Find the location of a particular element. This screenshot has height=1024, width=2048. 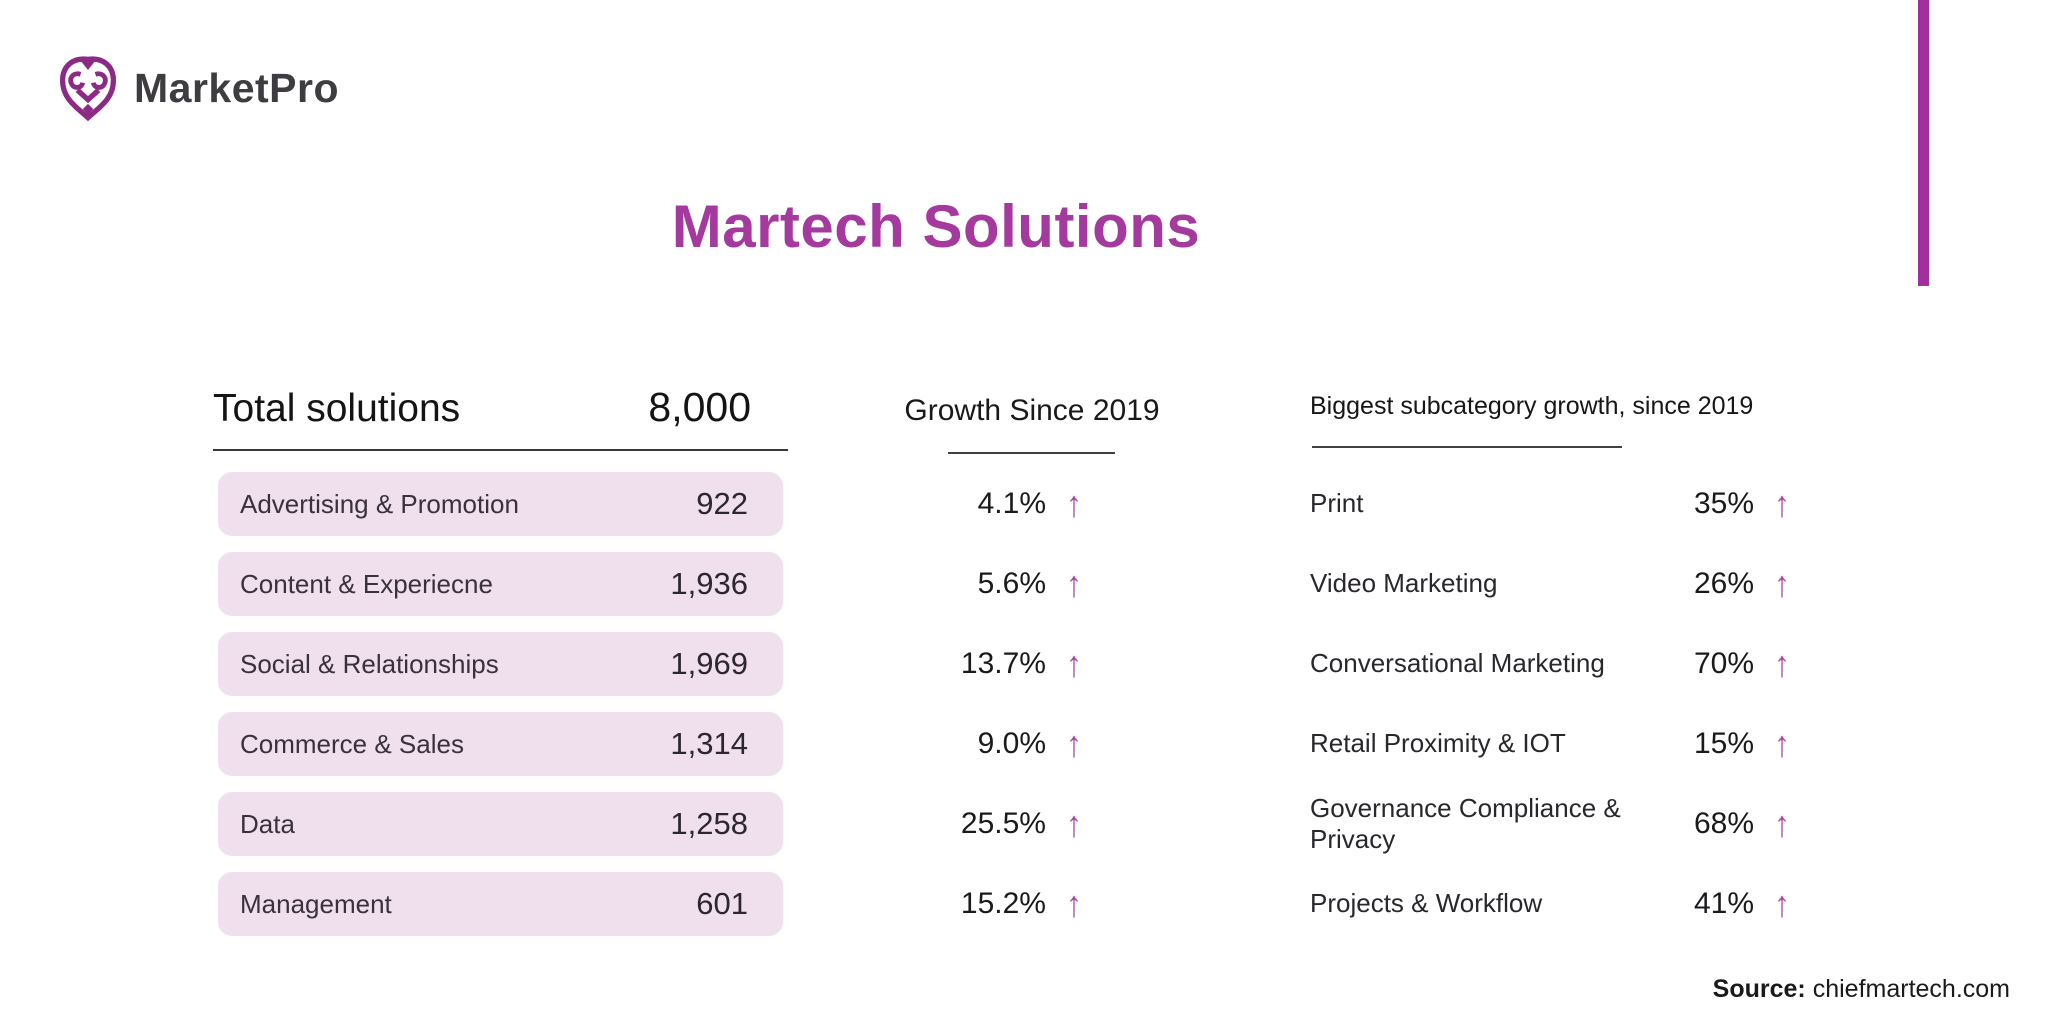

table-row: Commerce & Sales 1,314 is located at coordinates (500, 744).